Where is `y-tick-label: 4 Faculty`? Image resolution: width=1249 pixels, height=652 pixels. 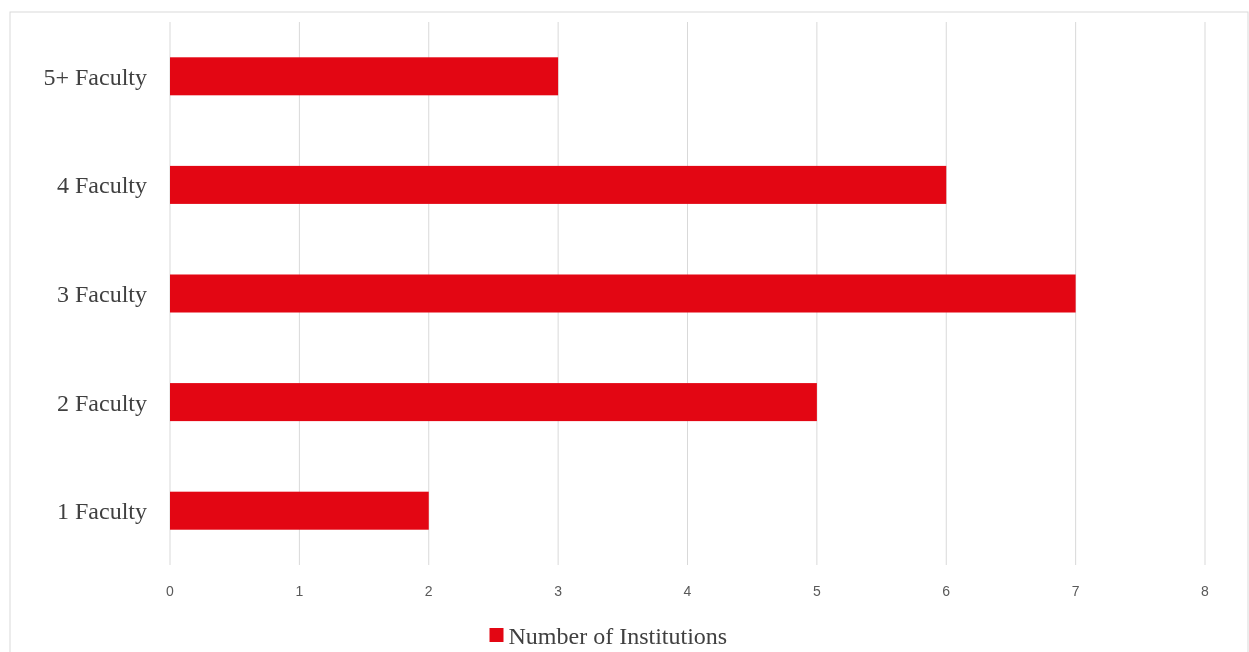
y-tick-label: 4 Faculty is located at coordinates (102, 185).